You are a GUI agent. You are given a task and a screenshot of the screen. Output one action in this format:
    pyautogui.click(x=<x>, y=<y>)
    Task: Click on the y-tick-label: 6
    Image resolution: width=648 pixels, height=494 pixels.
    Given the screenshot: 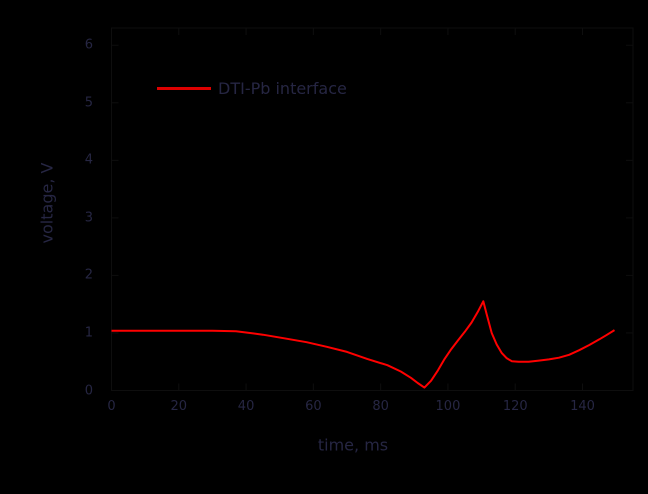 What is the action you would take?
    pyautogui.click(x=88, y=45)
    